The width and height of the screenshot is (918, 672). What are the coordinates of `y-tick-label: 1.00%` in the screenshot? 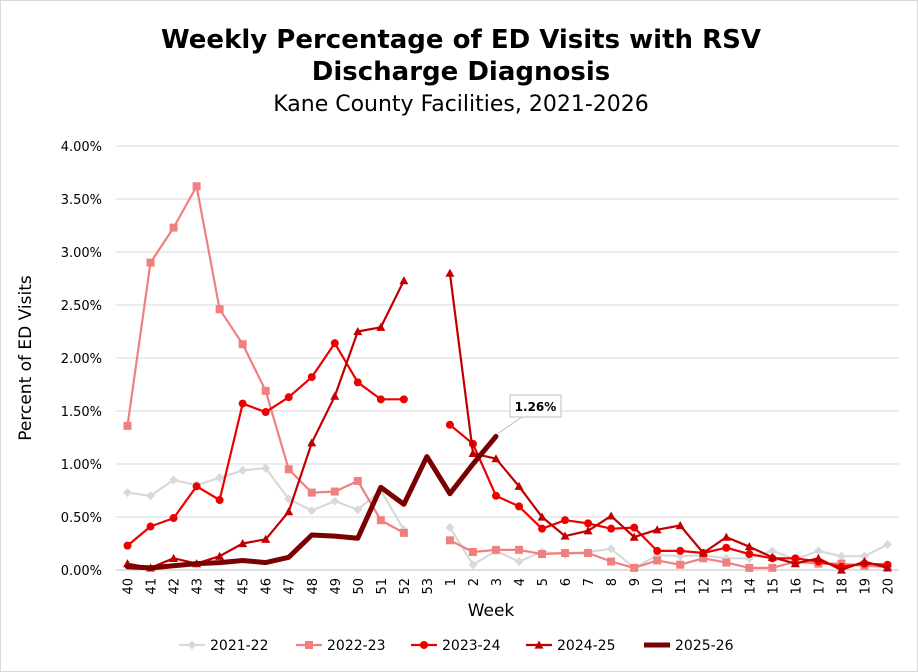 It's located at (81, 465).